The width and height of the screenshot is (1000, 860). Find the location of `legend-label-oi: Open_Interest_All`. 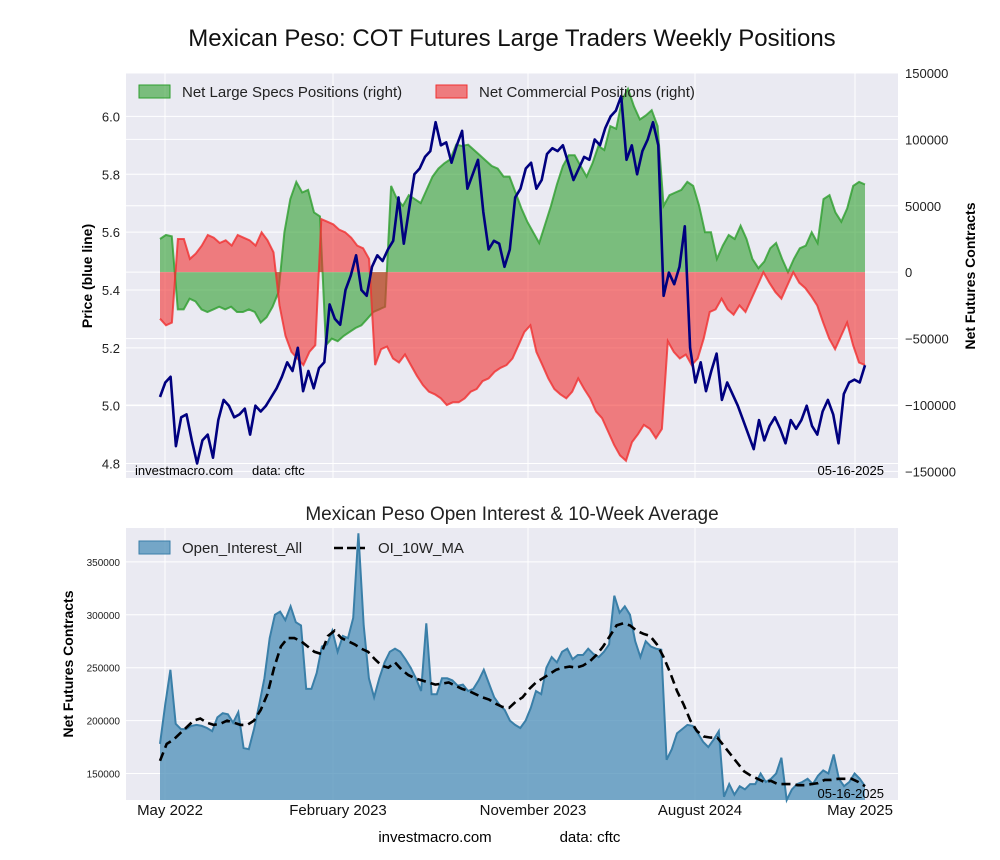

legend-label-oi: Open_Interest_All is located at coordinates (242, 548).